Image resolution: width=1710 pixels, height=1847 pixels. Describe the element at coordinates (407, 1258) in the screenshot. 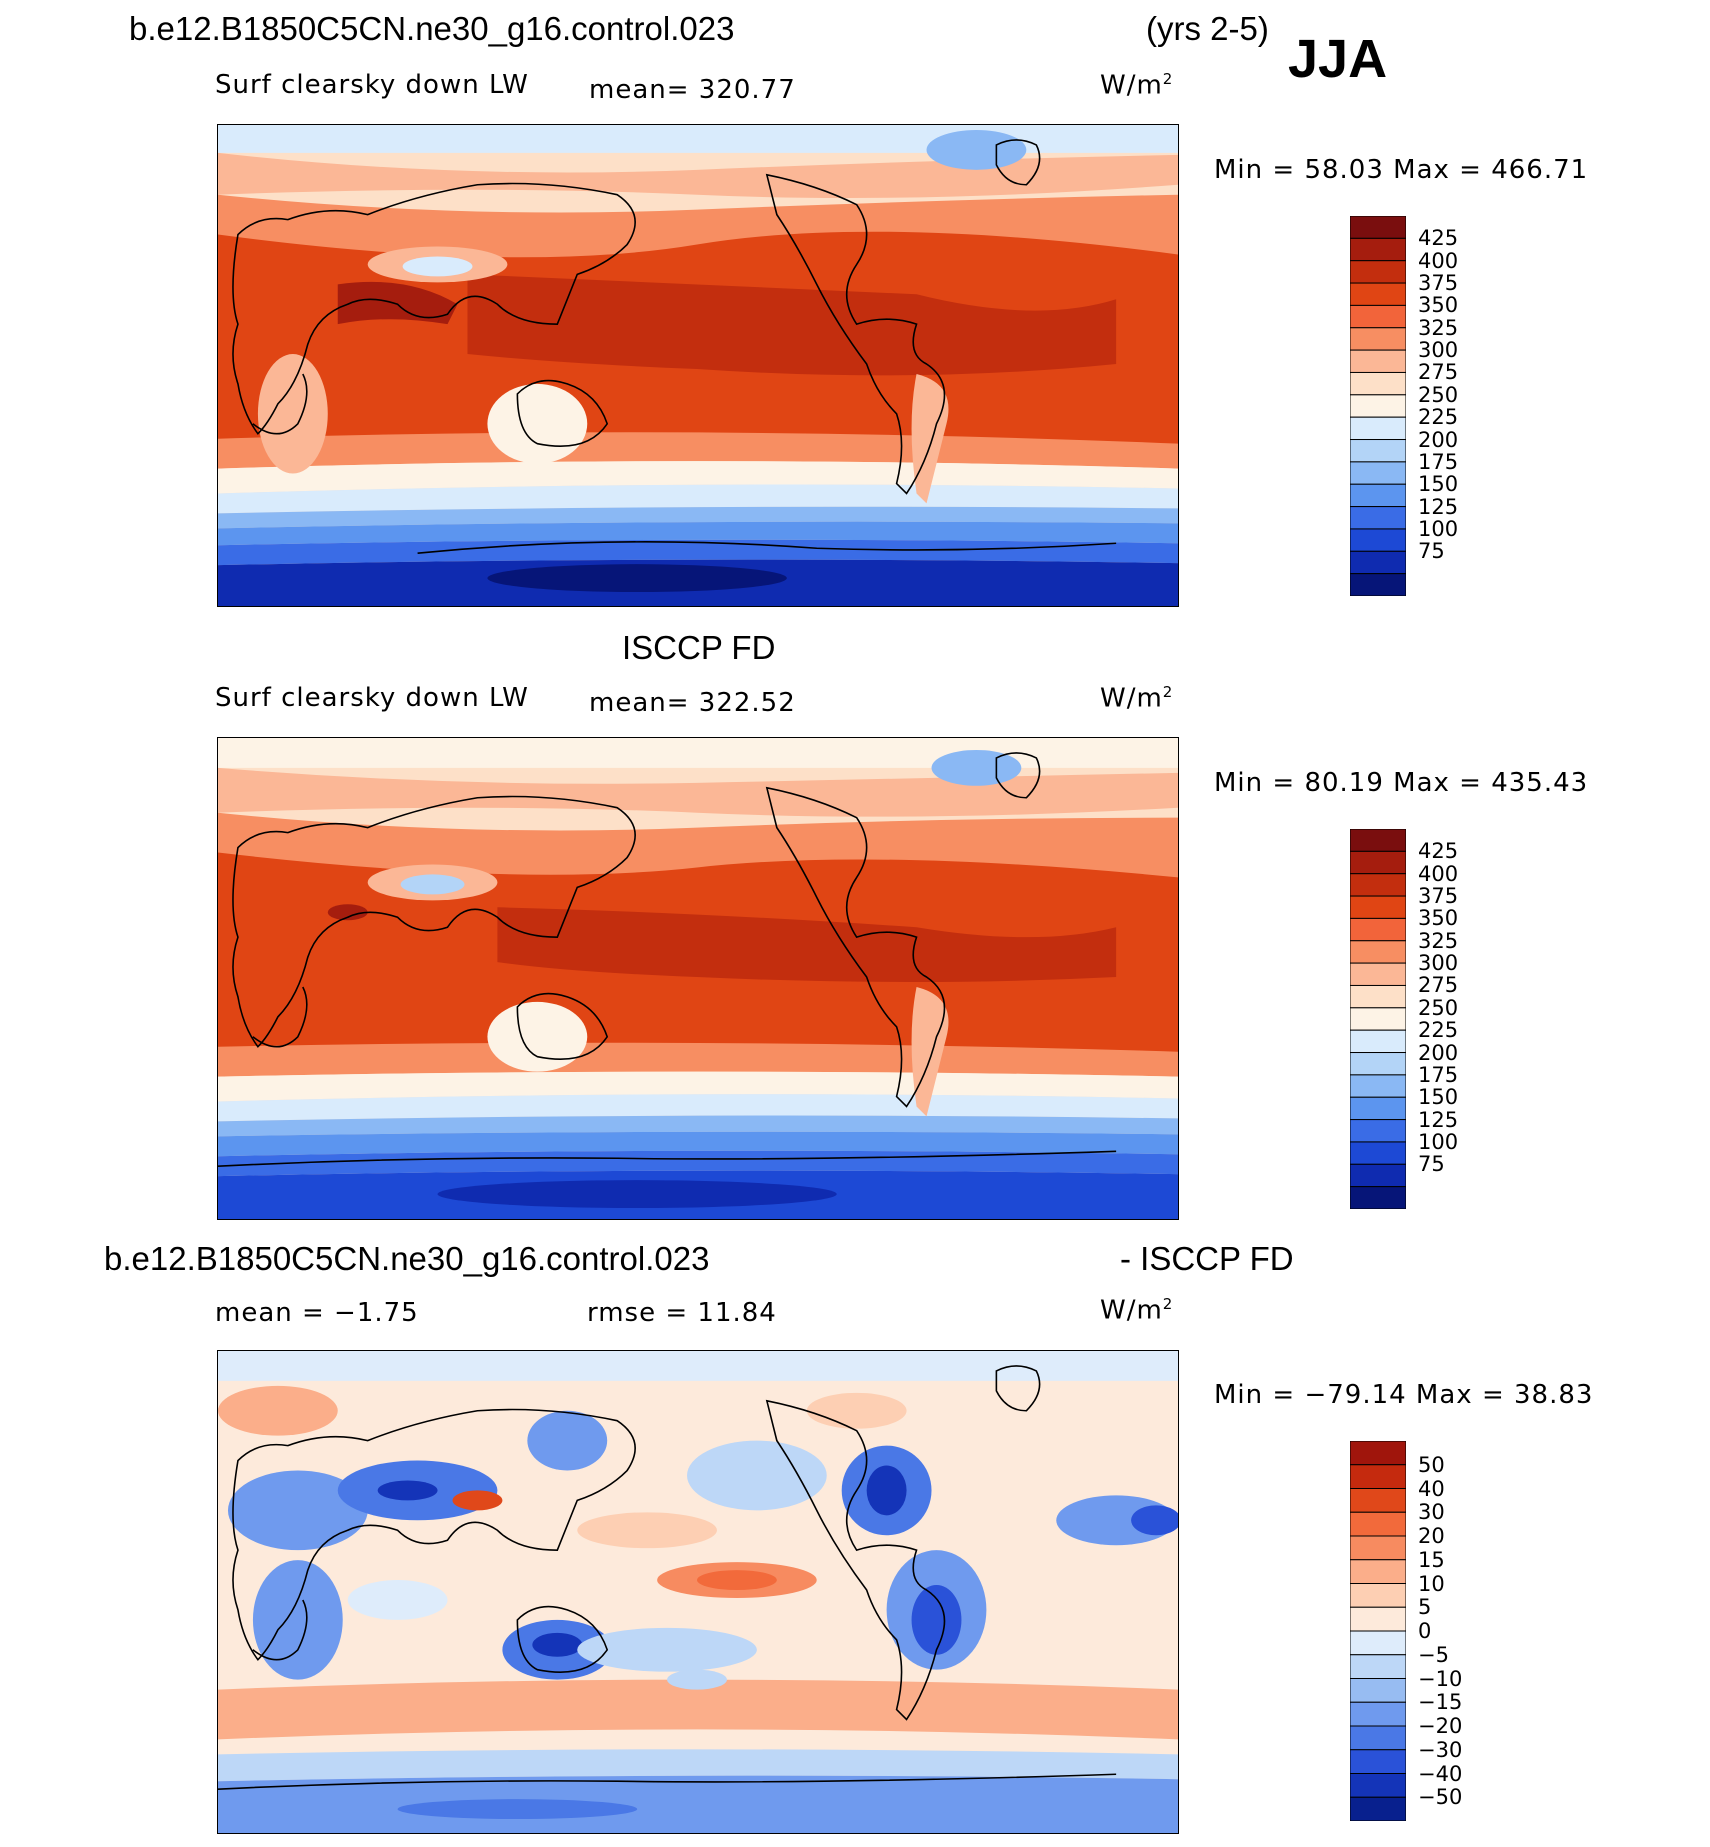

I see `panel3-title-left: b.e12.B1850C5CN.ne30_g16.control.023` at that location.